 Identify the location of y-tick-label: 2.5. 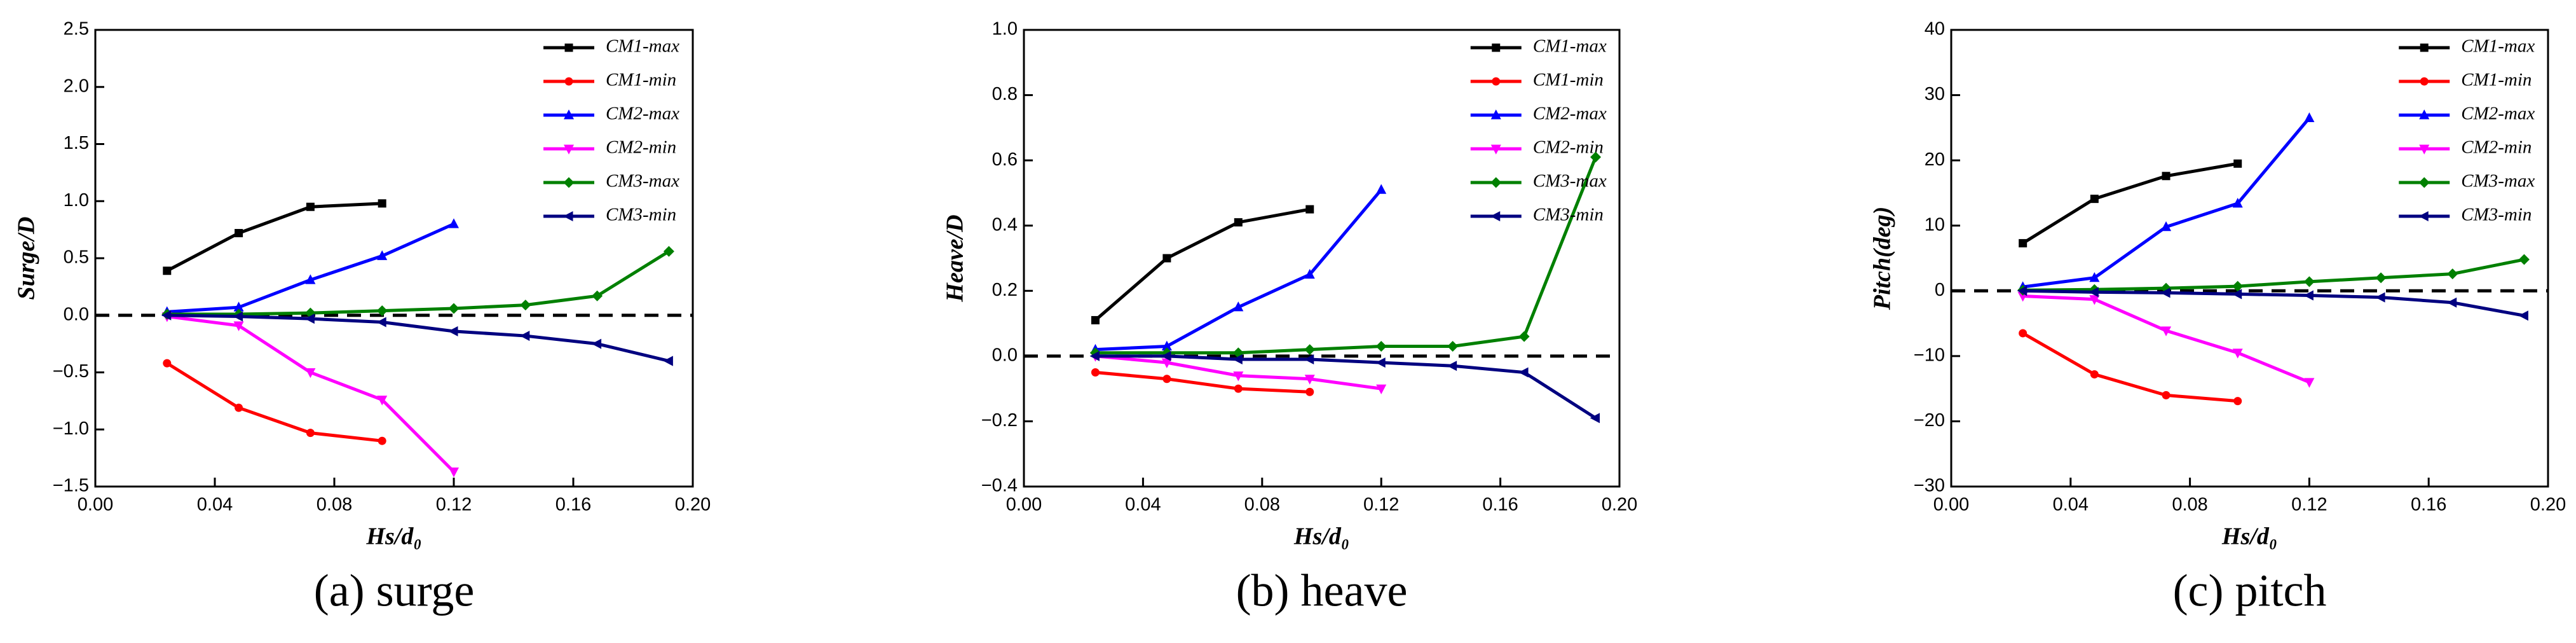
(76, 29).